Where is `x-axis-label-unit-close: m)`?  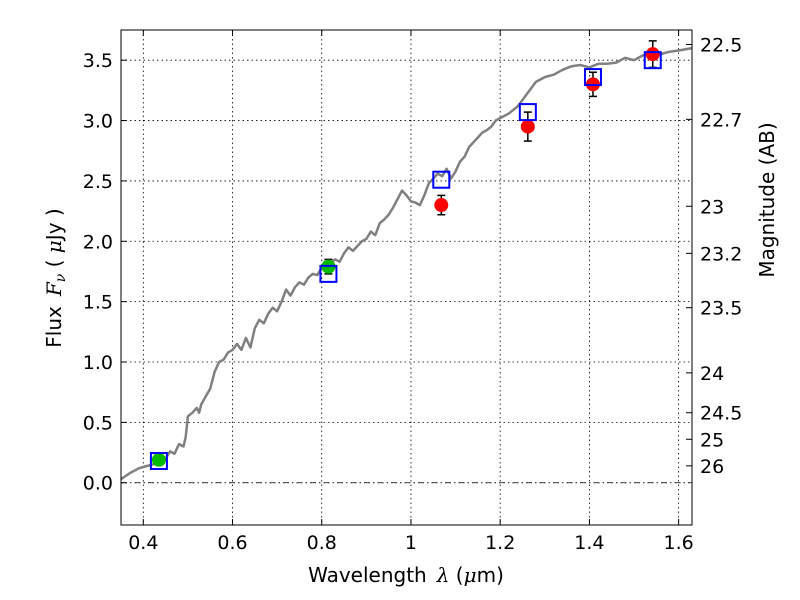
x-axis-label-unit-close: m) is located at coordinates (490, 575).